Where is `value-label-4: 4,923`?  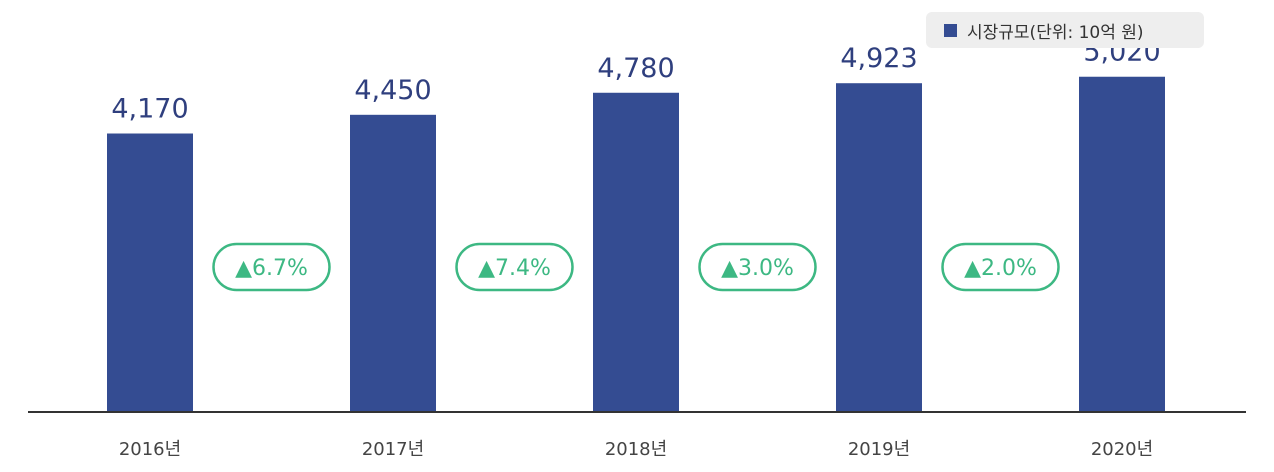
value-label-4: 4,923 is located at coordinates (878, 58).